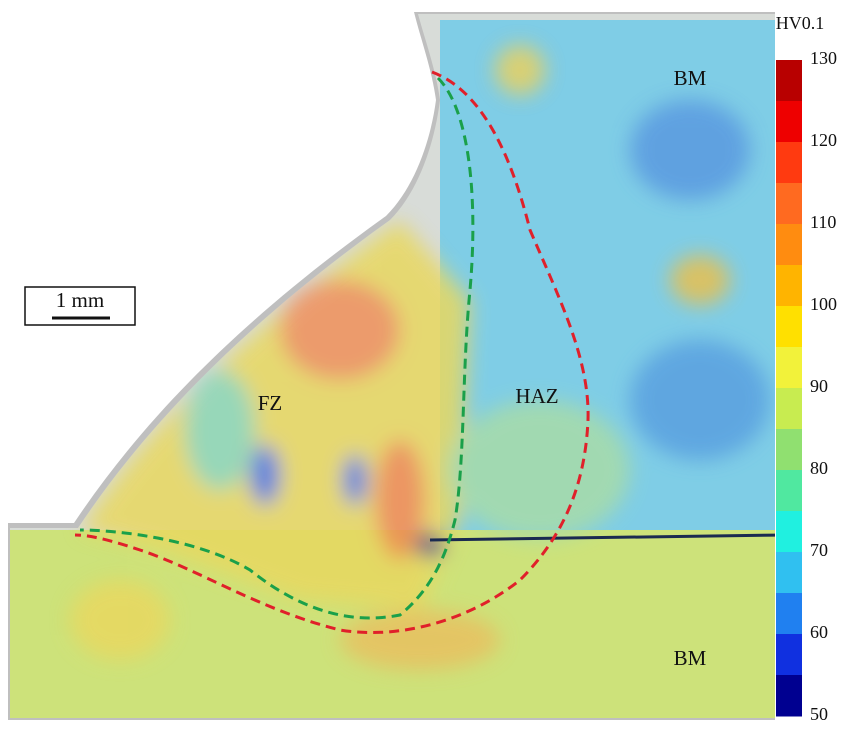  What do you see at coordinates (819, 386) in the screenshot?
I see `colorbar-tick-label: 90` at bounding box center [819, 386].